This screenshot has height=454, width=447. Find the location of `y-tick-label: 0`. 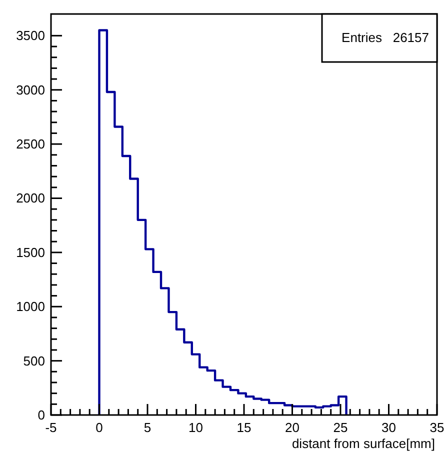

y-tick-label: 0 is located at coordinates (41, 415).